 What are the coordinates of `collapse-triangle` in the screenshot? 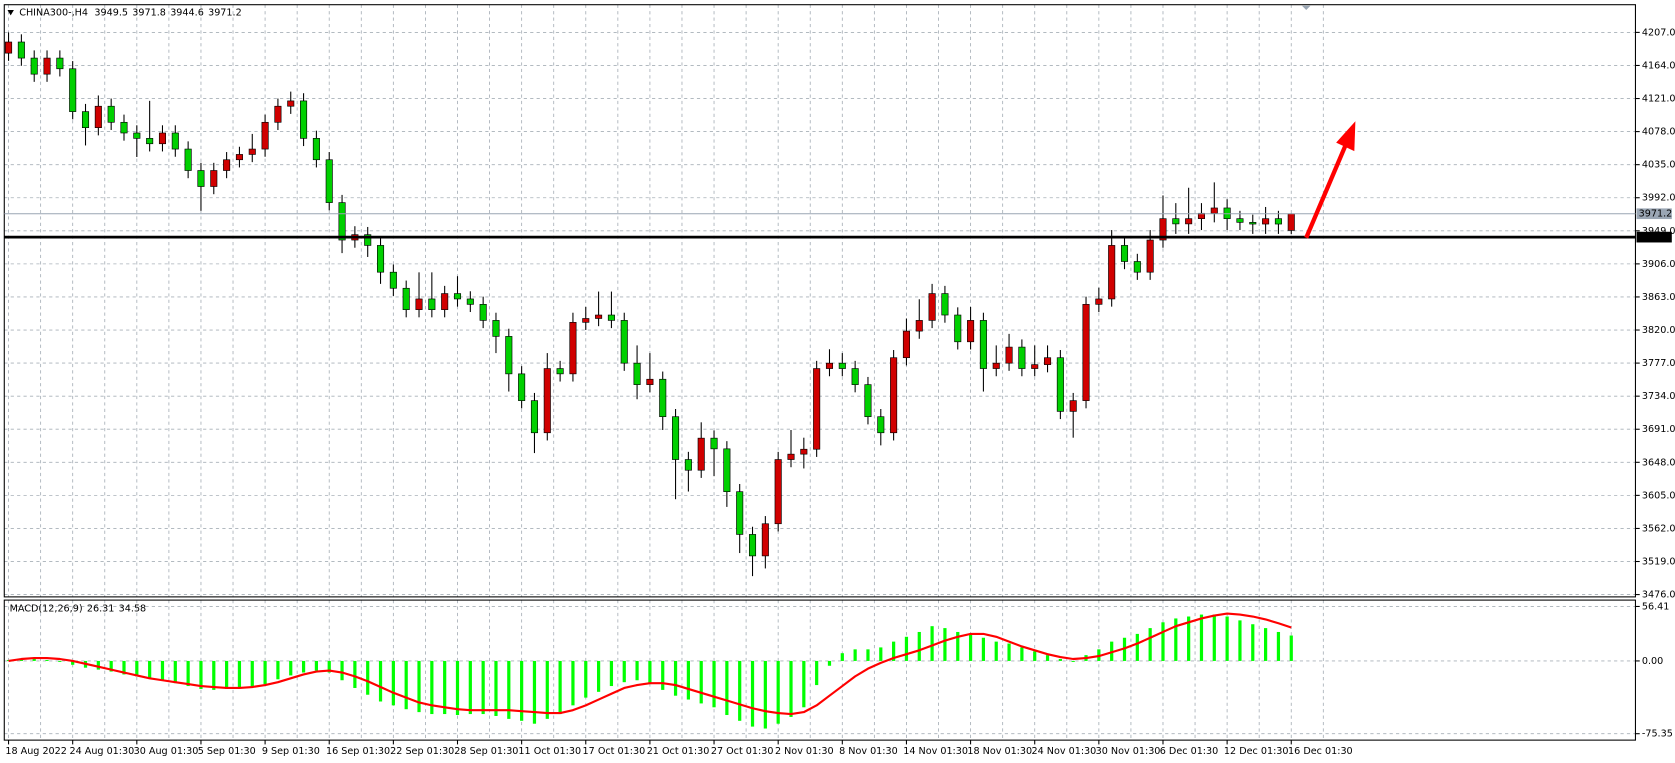 It's located at (10, 13).